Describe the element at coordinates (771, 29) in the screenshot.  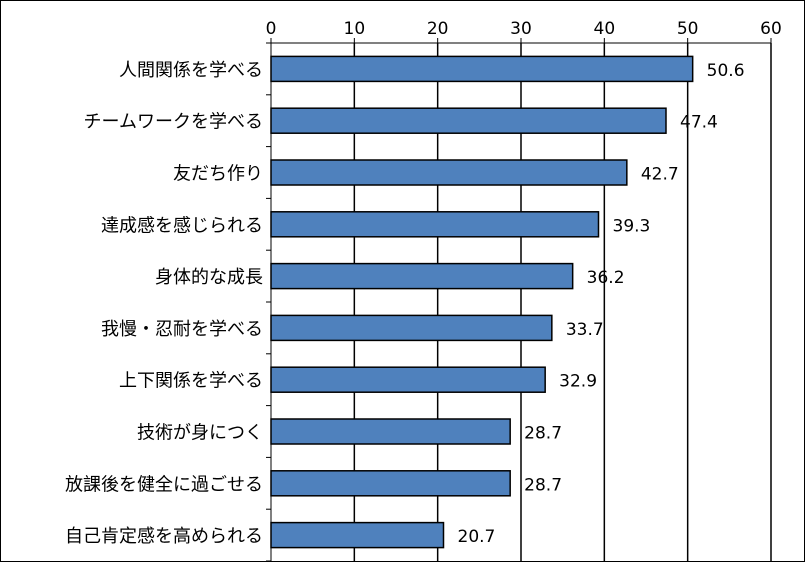
I see `tick-label: 60` at that location.